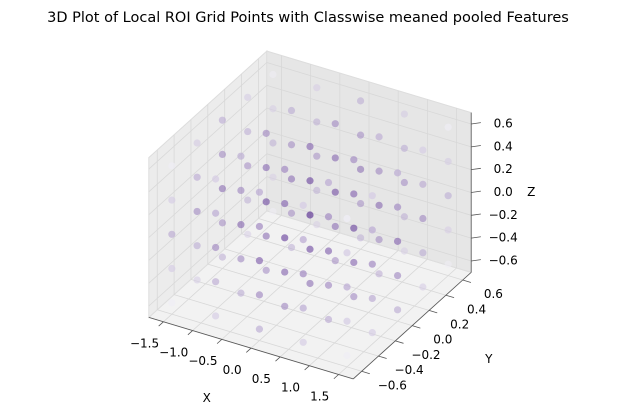 The width and height of the screenshot is (617, 416). Describe the element at coordinates (173, 352) in the screenshot. I see `x-tick-label: −1.0` at that location.